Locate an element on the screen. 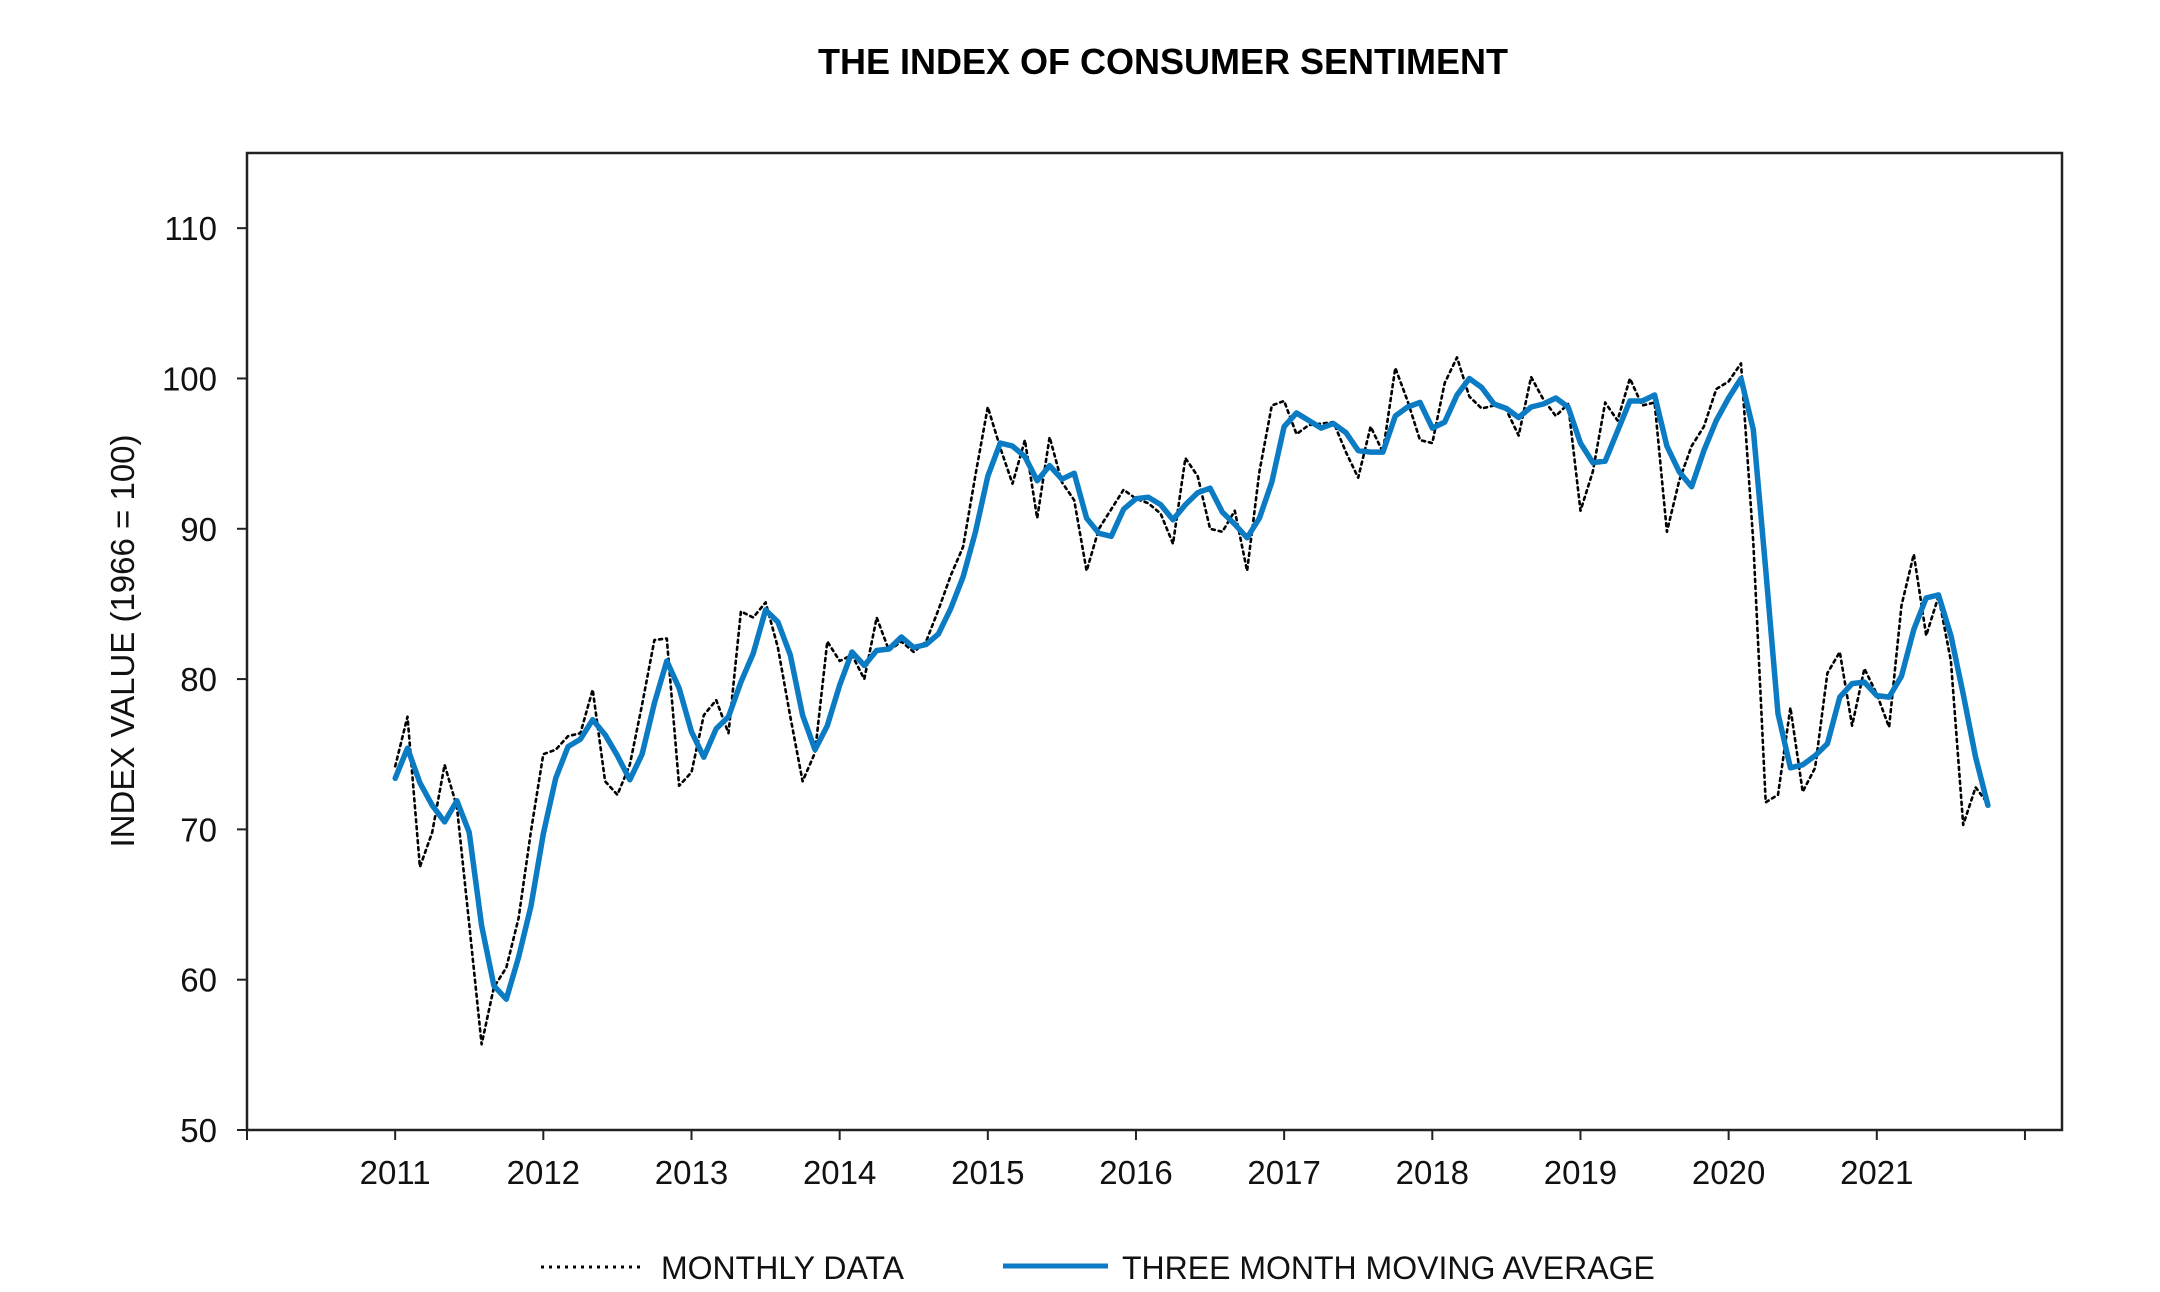 The height and width of the screenshot is (1292, 2160). x-tick-label: 2016 is located at coordinates (1135, 1172).